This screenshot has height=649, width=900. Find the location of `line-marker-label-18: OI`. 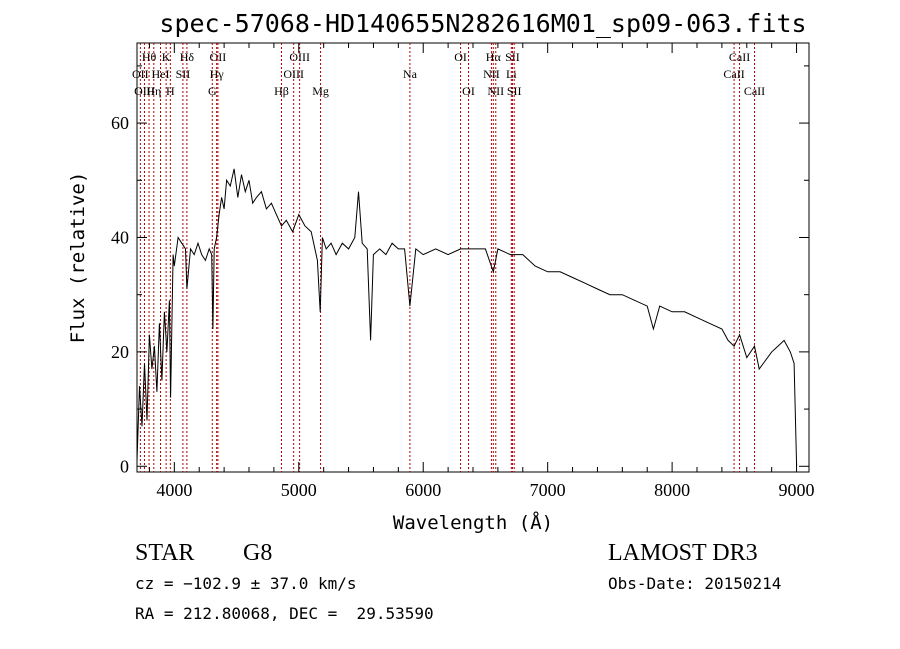

line-marker-label-18: OI is located at coordinates (468, 91).